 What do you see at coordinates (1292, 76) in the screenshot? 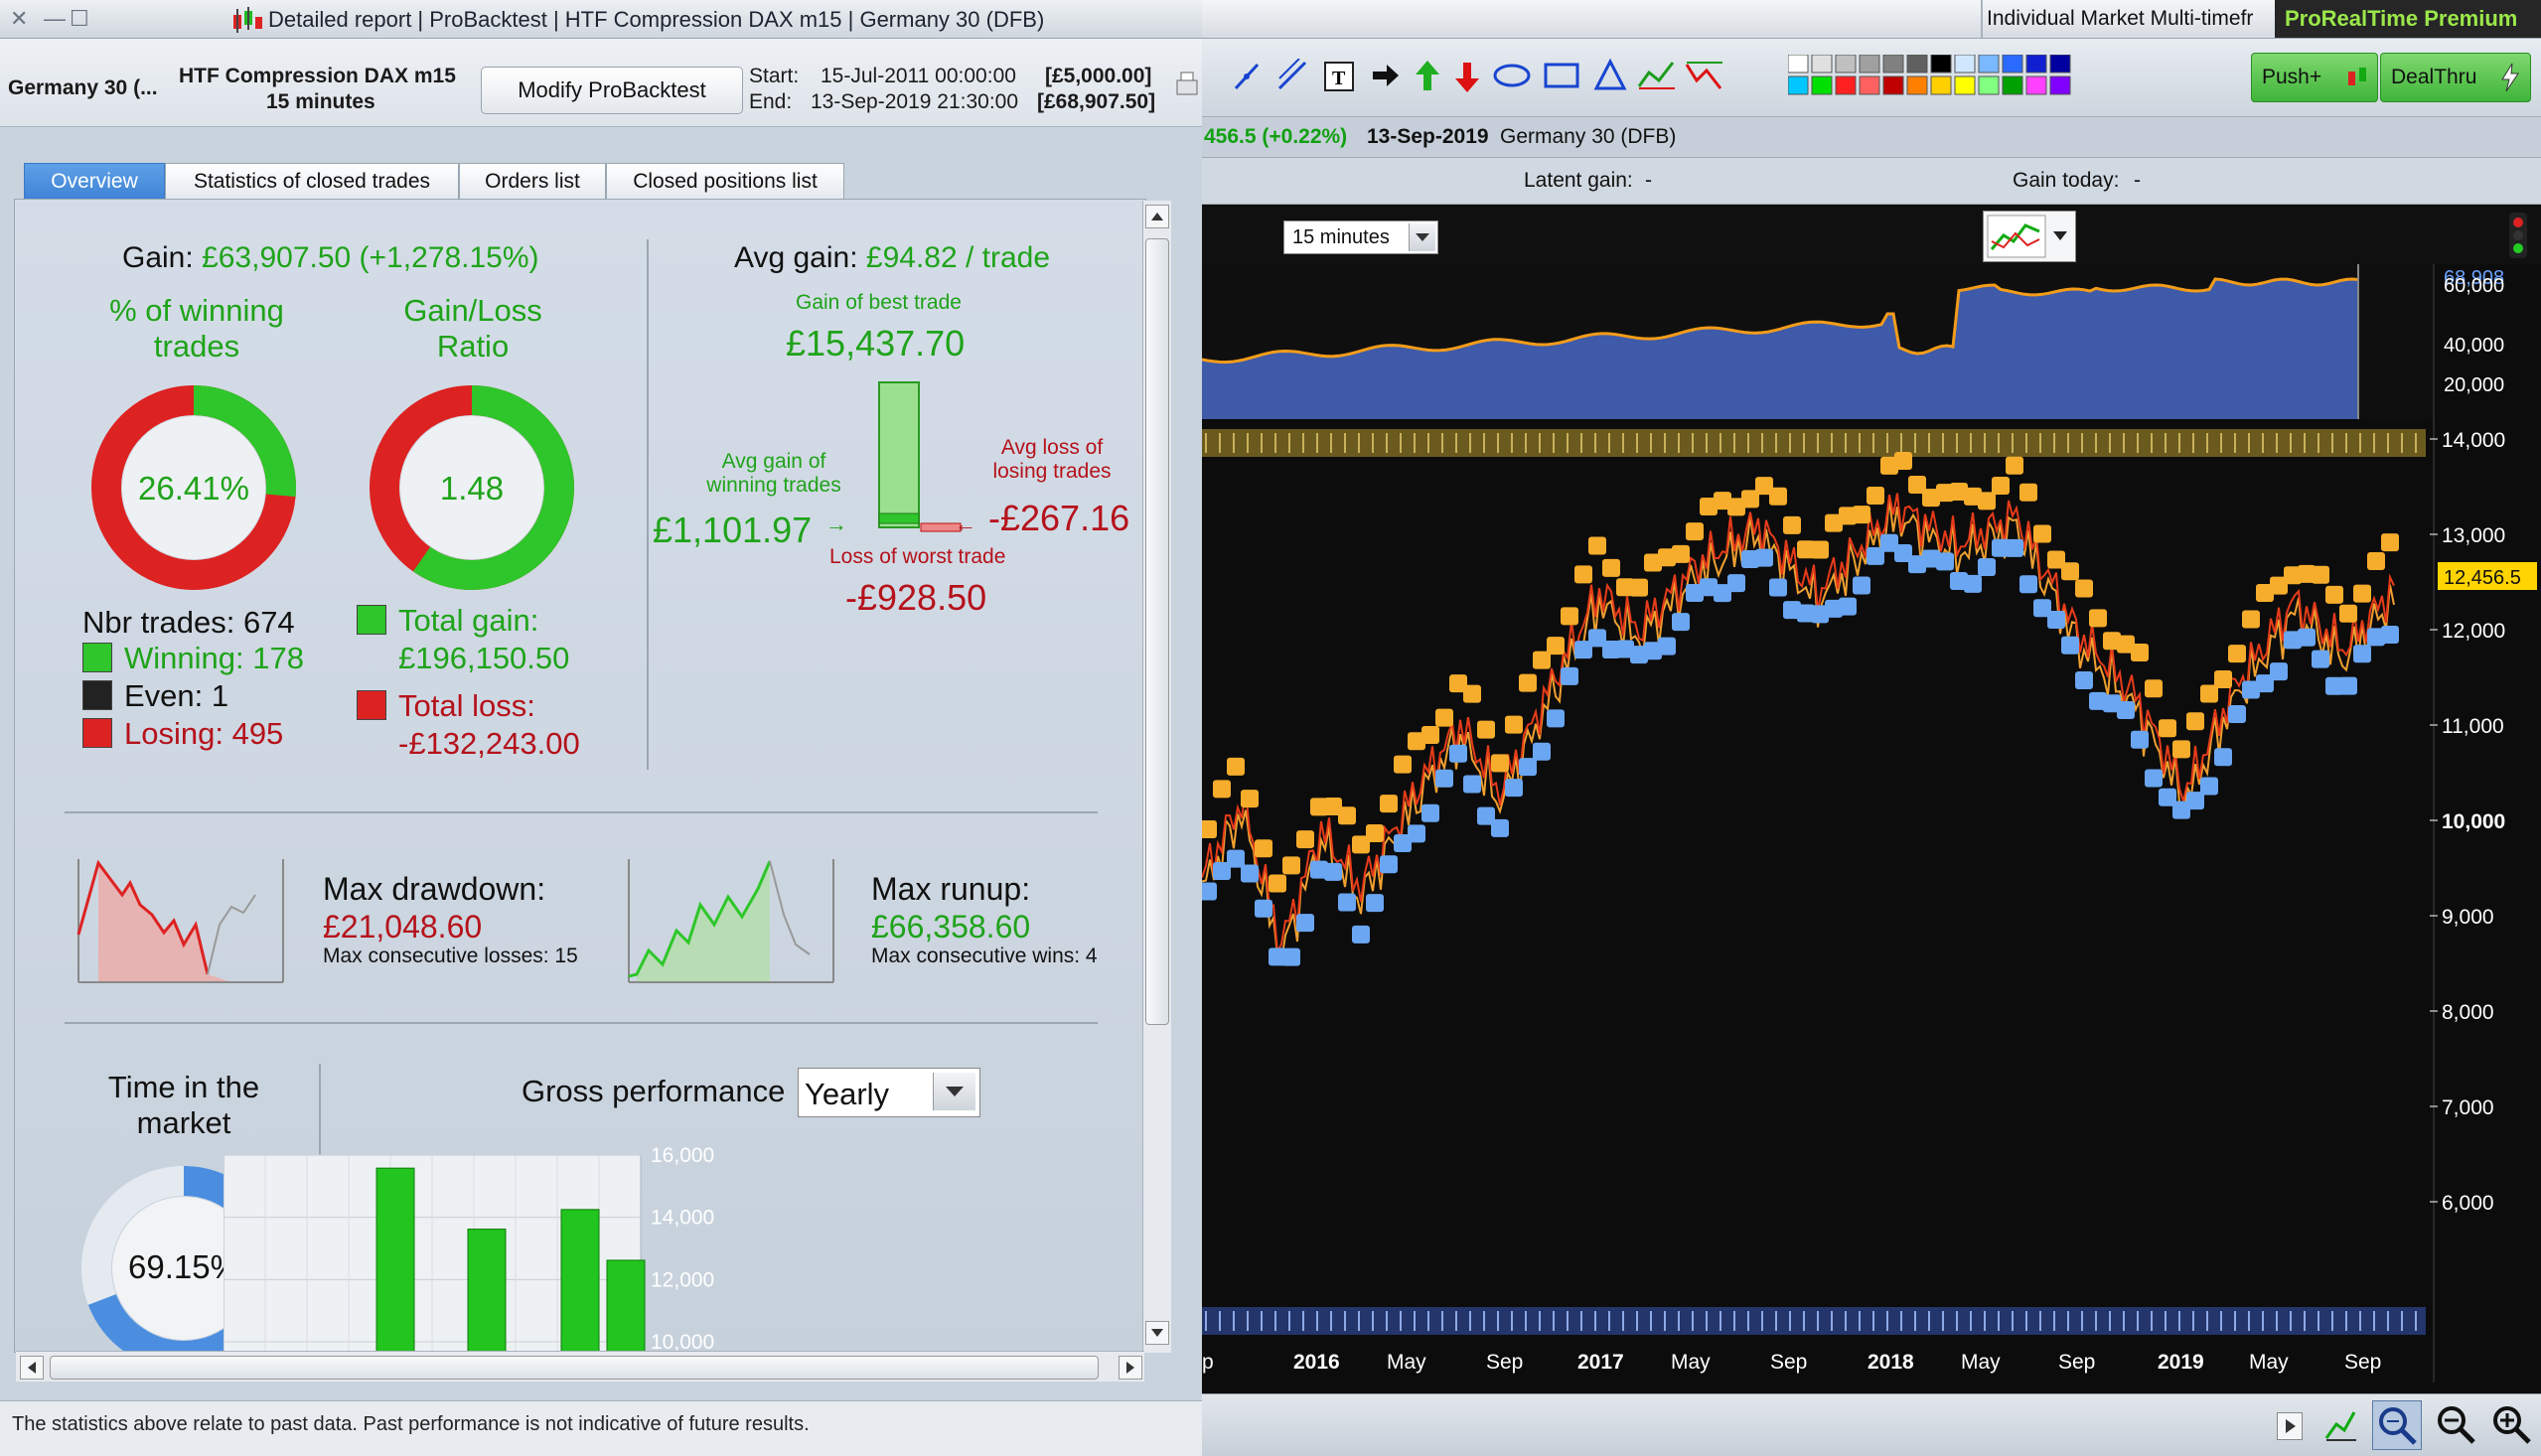
I see `trend-line-icon` at bounding box center [1292, 76].